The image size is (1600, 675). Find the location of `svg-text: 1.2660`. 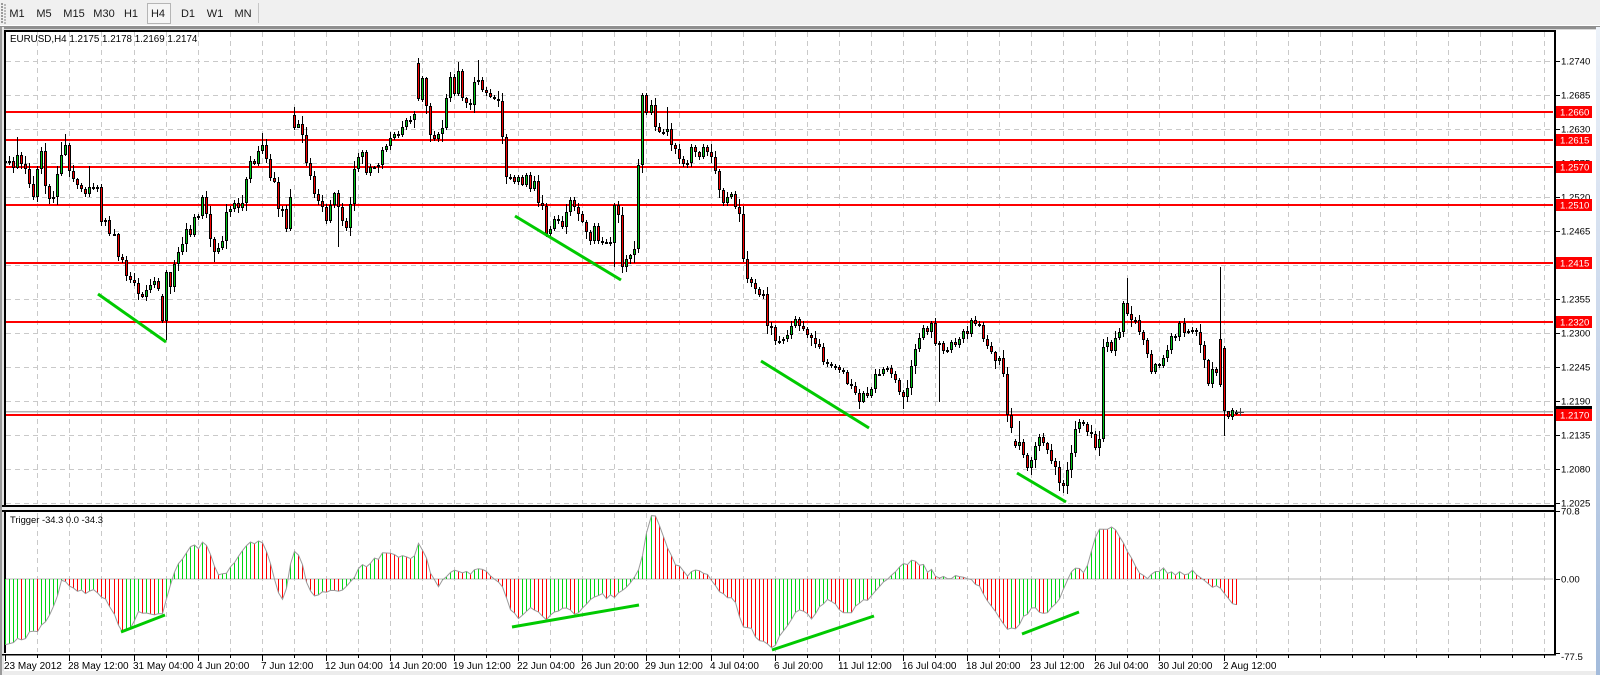

svg-text: 1.2660 is located at coordinates (1574, 113).